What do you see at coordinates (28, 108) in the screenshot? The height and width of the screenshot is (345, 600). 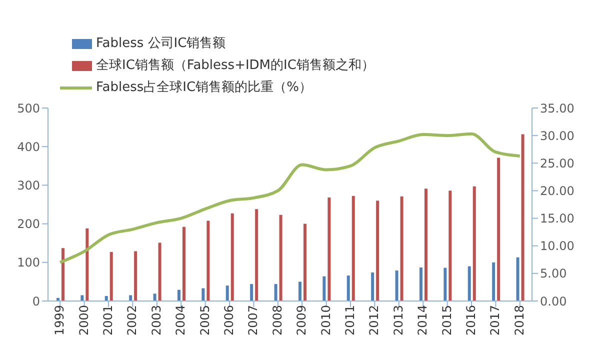 I see `y-tick-label: 500` at bounding box center [28, 108].